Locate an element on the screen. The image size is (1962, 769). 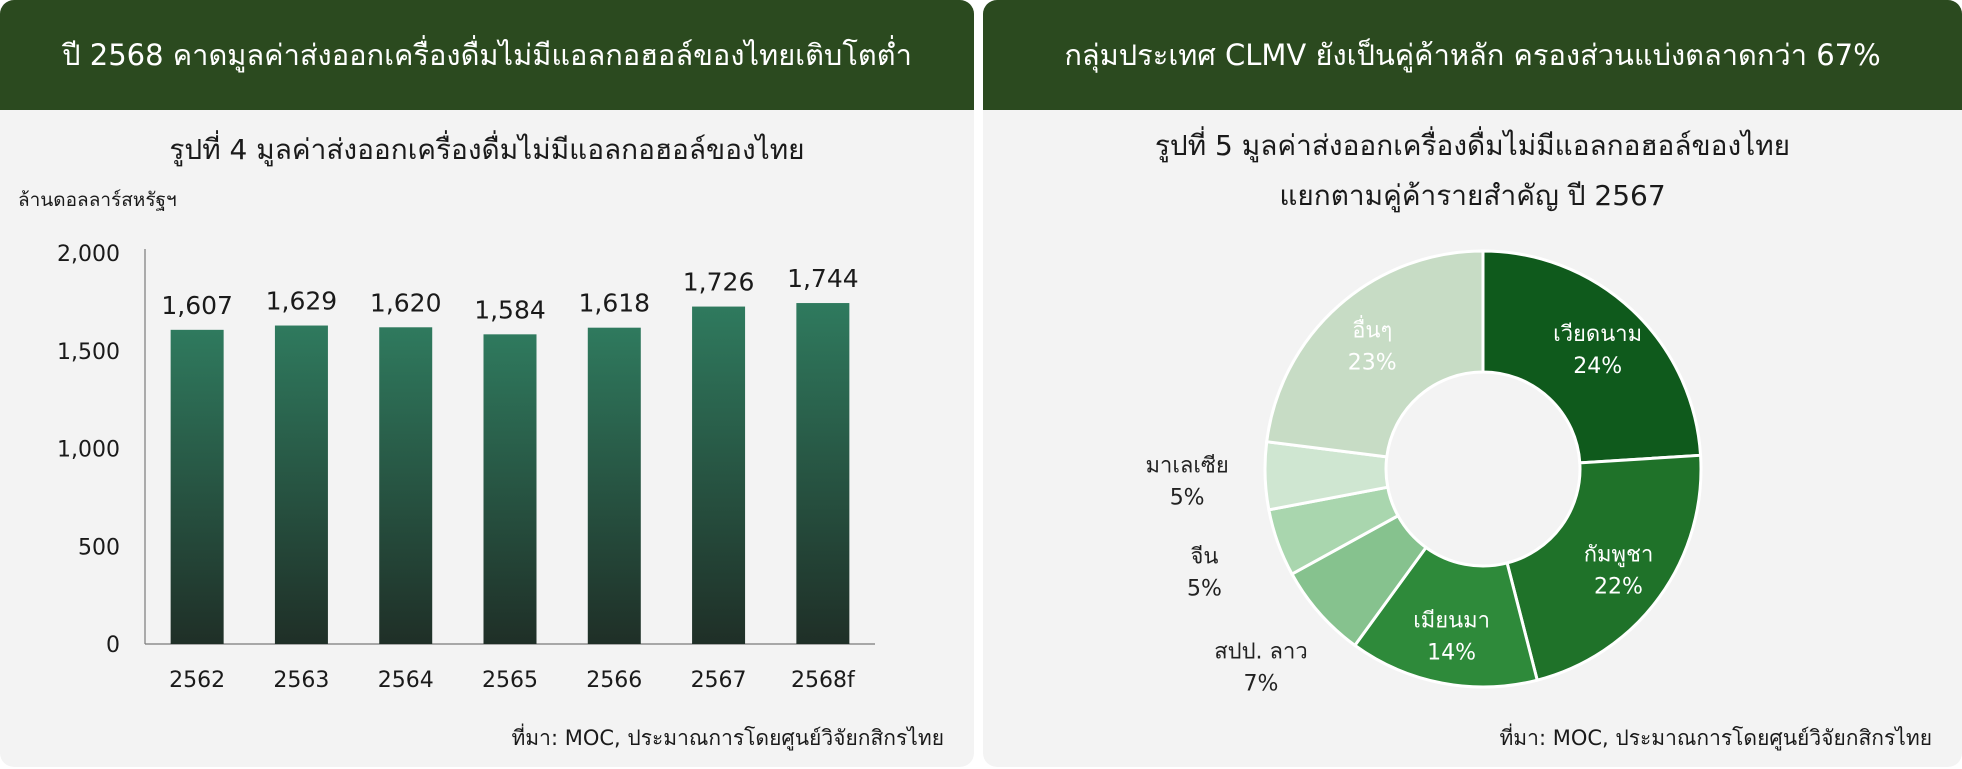
donut-slice-value-label: 7% is located at coordinates (1261, 684).